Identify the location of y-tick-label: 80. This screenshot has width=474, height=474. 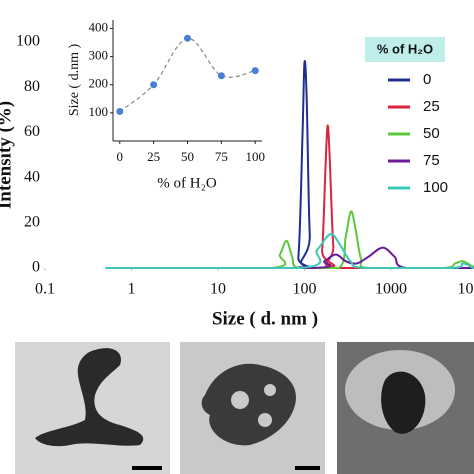
(32, 86).